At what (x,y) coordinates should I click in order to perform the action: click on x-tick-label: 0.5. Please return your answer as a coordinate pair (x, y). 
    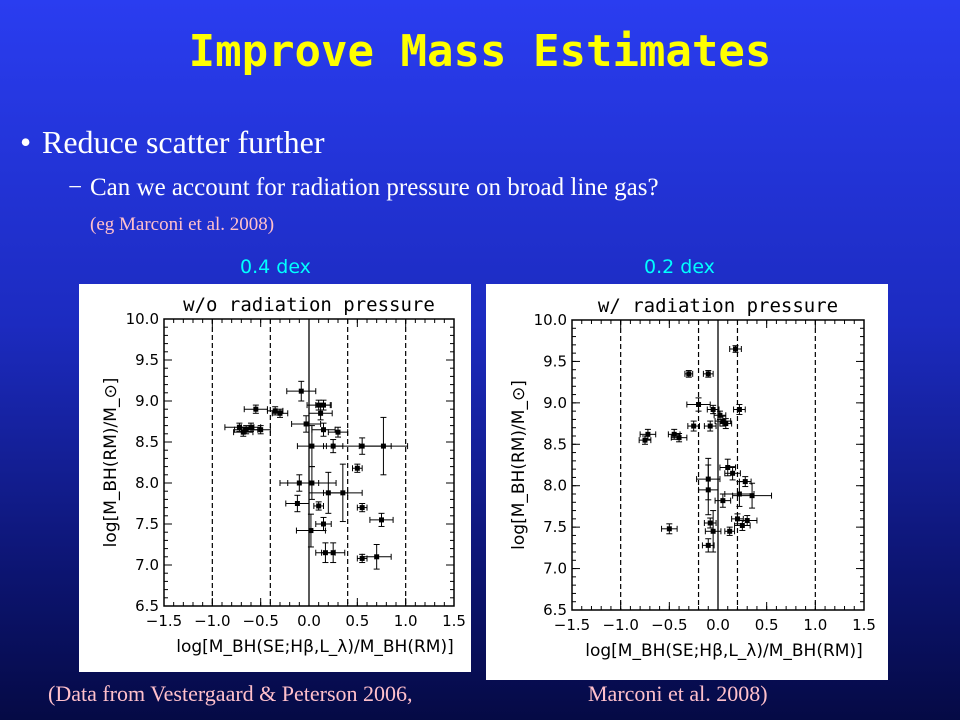
    Looking at the image, I should click on (357, 621).